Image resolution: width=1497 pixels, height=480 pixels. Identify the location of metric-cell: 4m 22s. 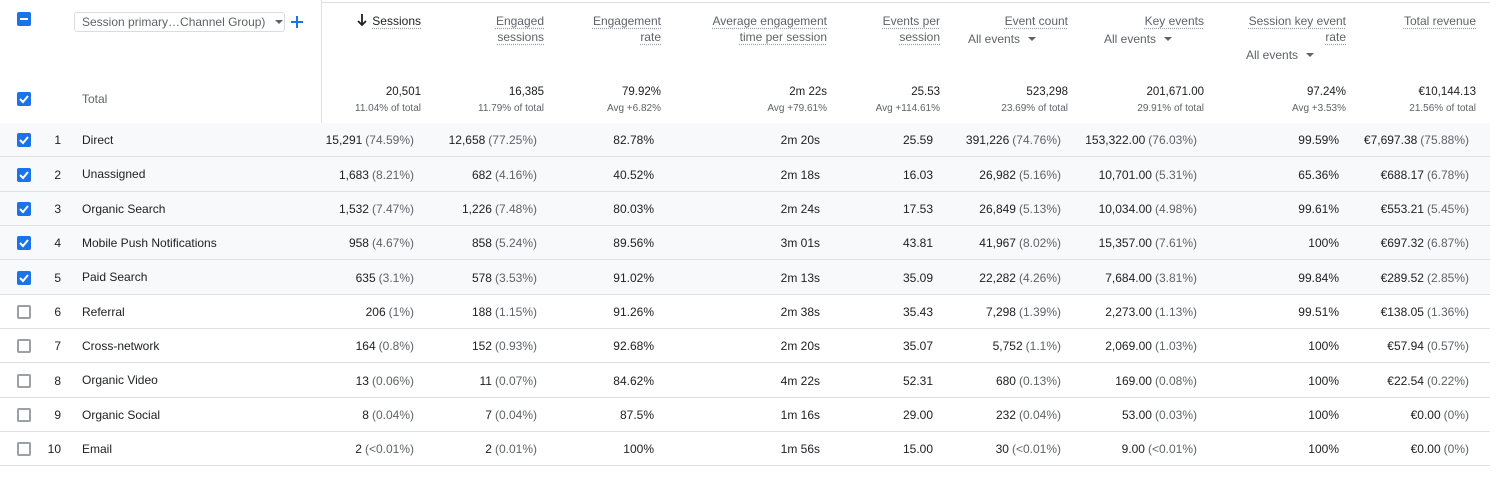
(800, 380).